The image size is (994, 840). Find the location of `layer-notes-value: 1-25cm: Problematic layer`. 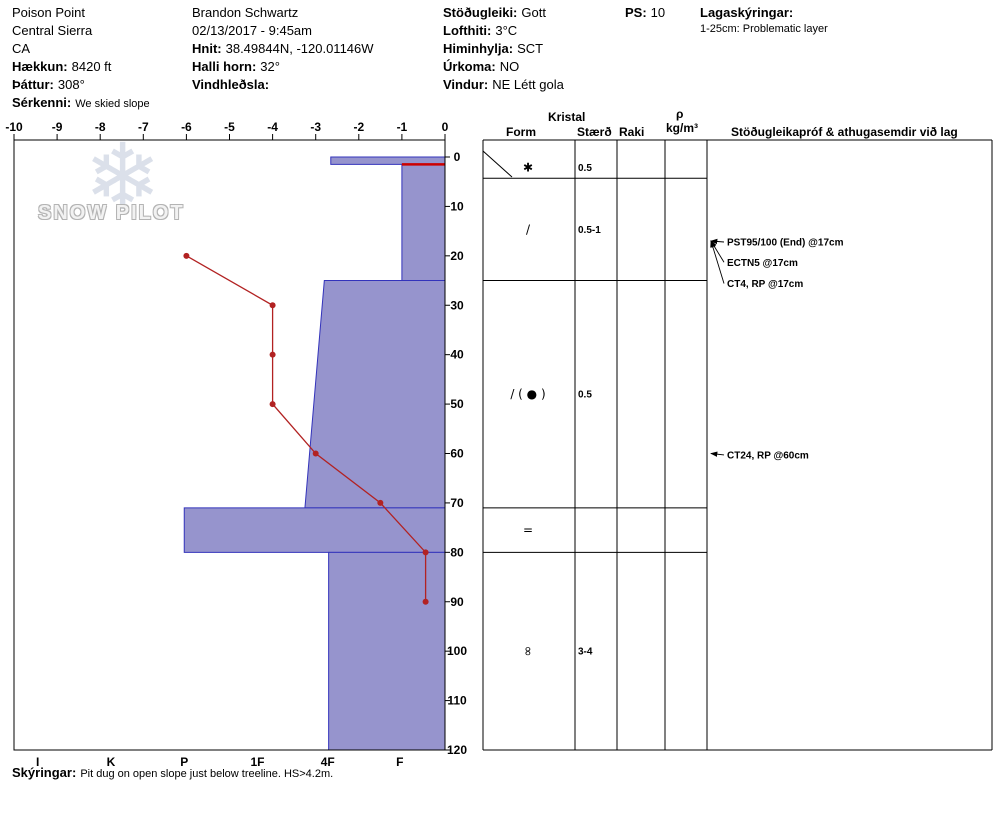

layer-notes-value: 1-25cm: Problematic layer is located at coordinates (764, 29).